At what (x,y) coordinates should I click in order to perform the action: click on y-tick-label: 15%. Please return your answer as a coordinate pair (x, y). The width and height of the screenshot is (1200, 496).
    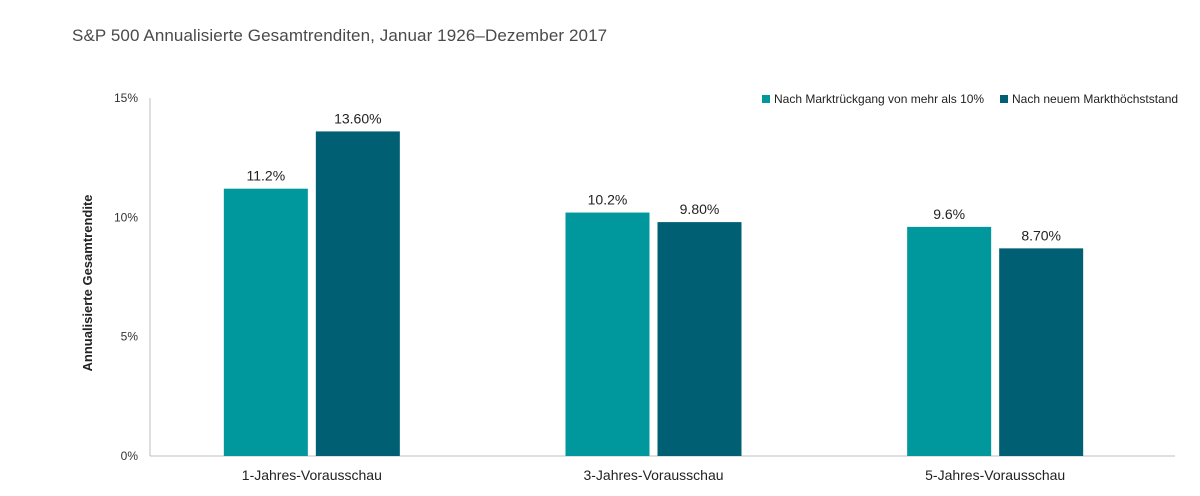
    Looking at the image, I should click on (126, 98).